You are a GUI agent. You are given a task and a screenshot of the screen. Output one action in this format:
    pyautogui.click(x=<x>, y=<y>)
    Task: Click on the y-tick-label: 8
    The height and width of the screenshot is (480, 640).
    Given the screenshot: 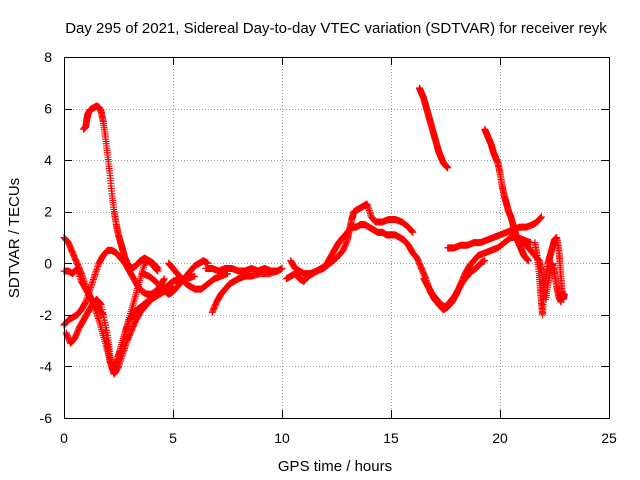 What is the action you would take?
    pyautogui.click(x=48, y=57)
    